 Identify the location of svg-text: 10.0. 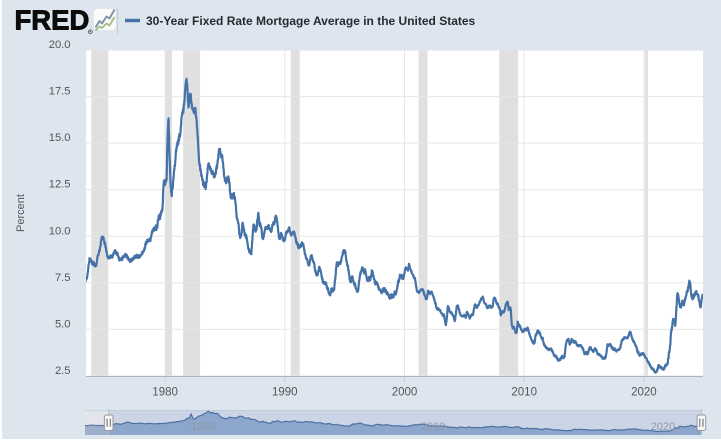
(60, 231).